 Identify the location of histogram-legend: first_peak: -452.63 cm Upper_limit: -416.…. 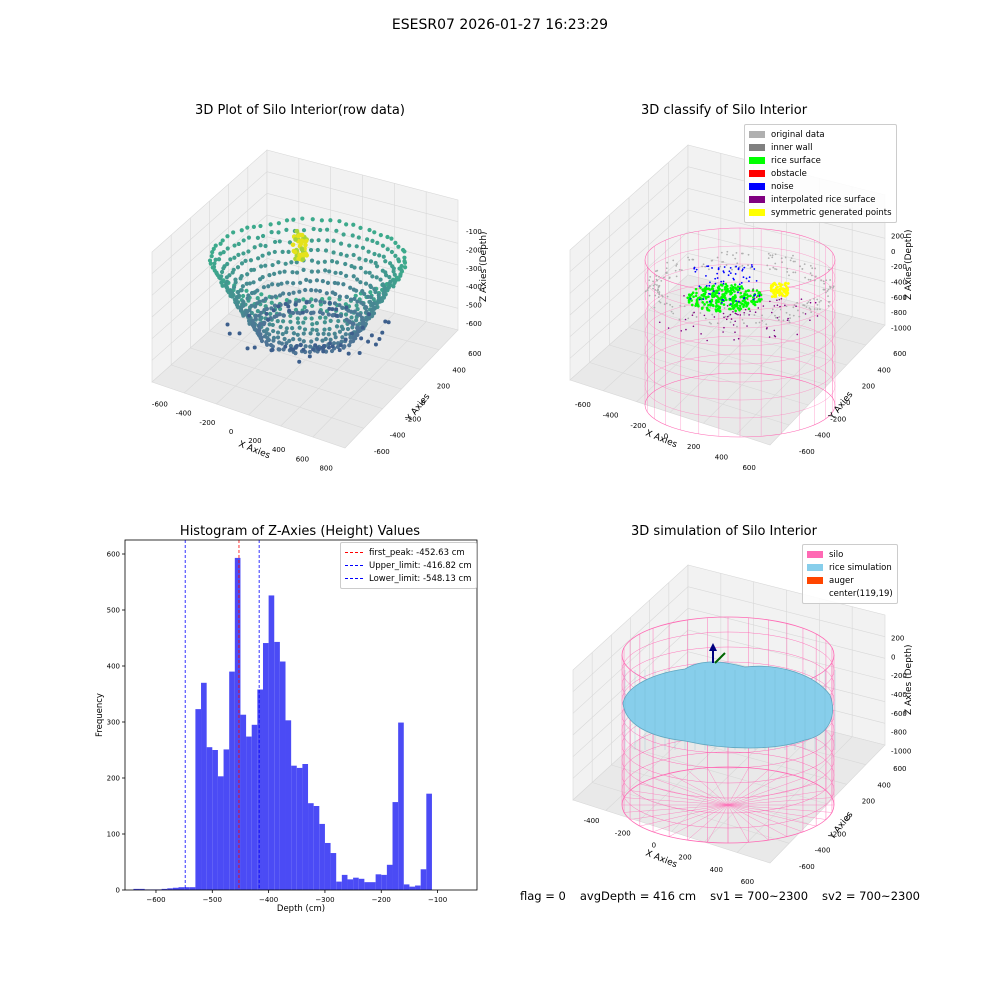
(408, 565).